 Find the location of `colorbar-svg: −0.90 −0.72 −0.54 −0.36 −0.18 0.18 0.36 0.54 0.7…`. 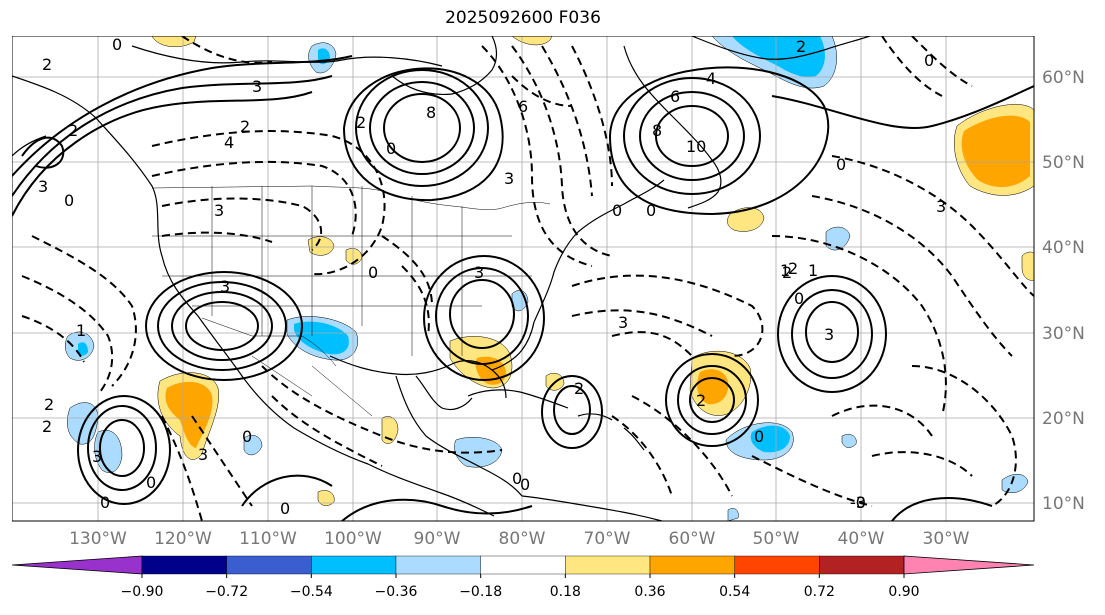

colorbar-svg: −0.90 −0.72 −0.54 −0.36 −0.18 0.18 0.36 0.54 0.7… is located at coordinates (523, 577).